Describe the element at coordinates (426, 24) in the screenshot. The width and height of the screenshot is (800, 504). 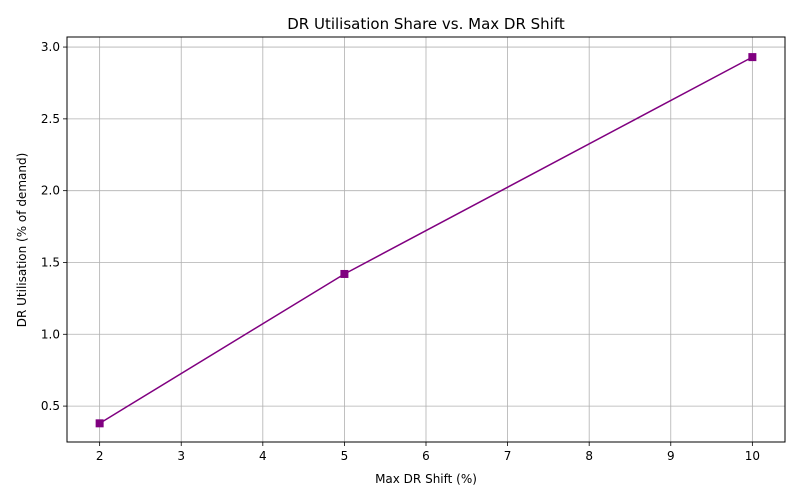
I see `chart-title: DR Utilisation Share vs. Max DR Shift` at that location.